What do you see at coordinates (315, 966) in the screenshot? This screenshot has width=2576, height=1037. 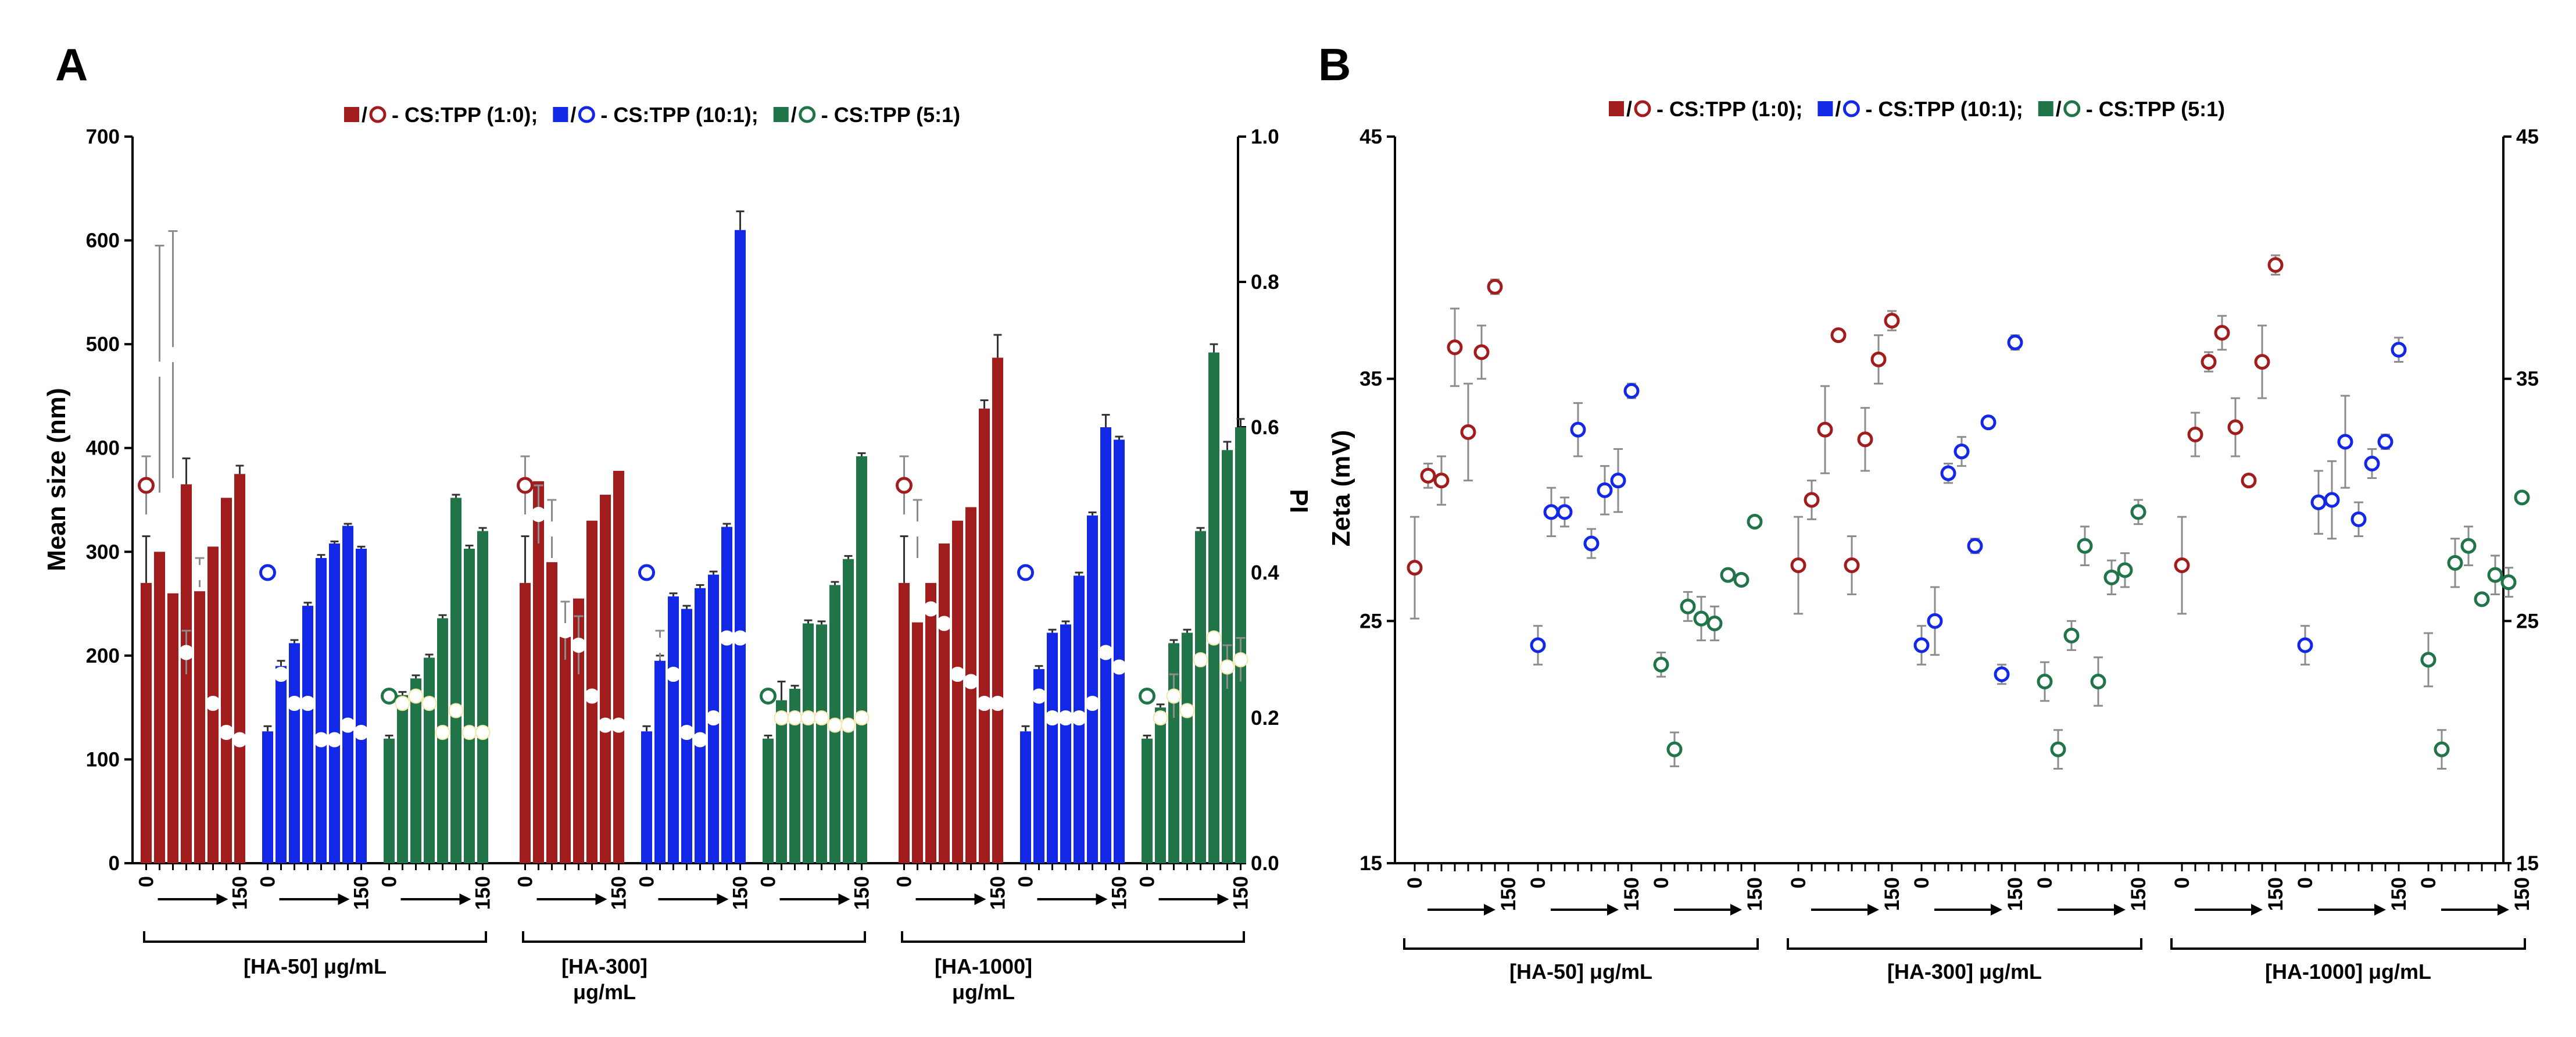 I see `a-group-label-0-0: [HA-50] μg/mL` at bounding box center [315, 966].